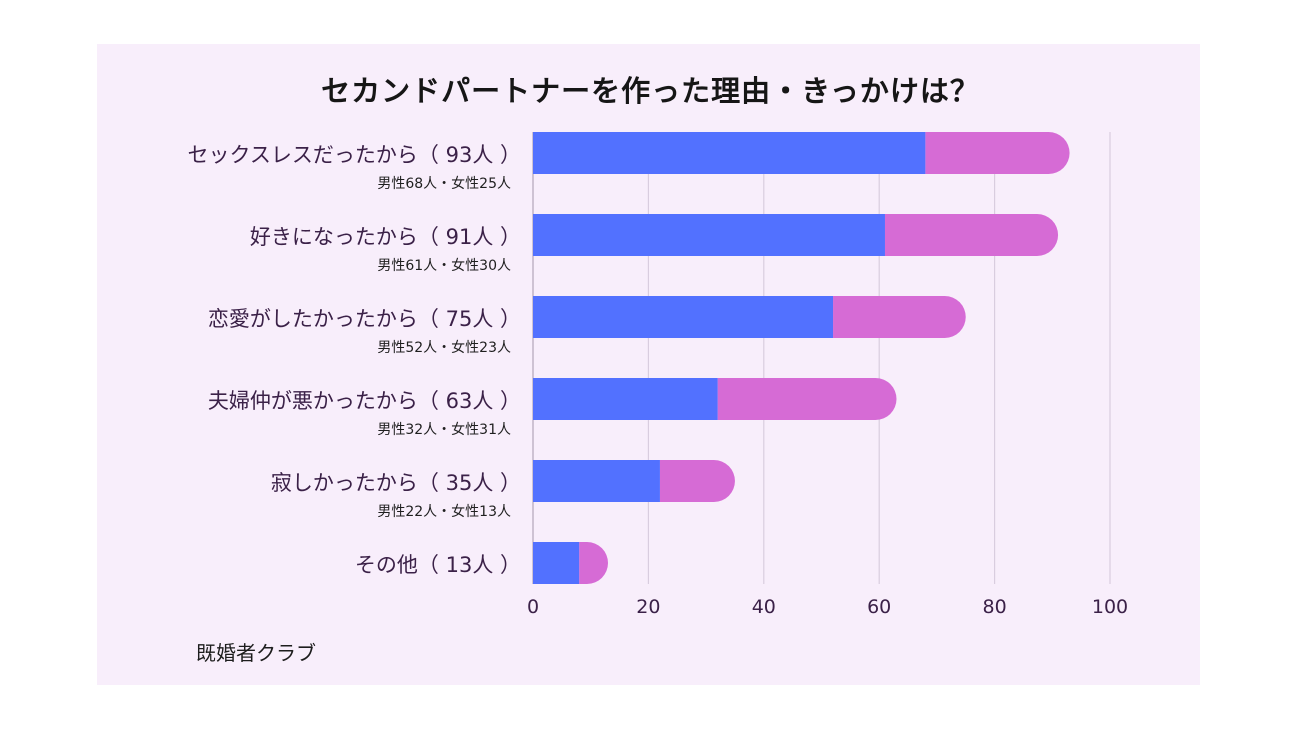 The height and width of the screenshot is (733, 1301). What do you see at coordinates (648, 607) in the screenshot?
I see `x-tick-label: 20` at bounding box center [648, 607].